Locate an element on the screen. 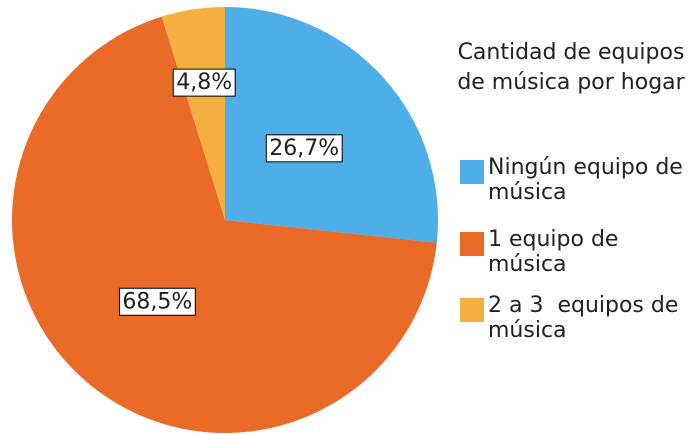 The height and width of the screenshot is (434, 694). legend-label: 2 a 3 equipos de música is located at coordinates (587, 318).